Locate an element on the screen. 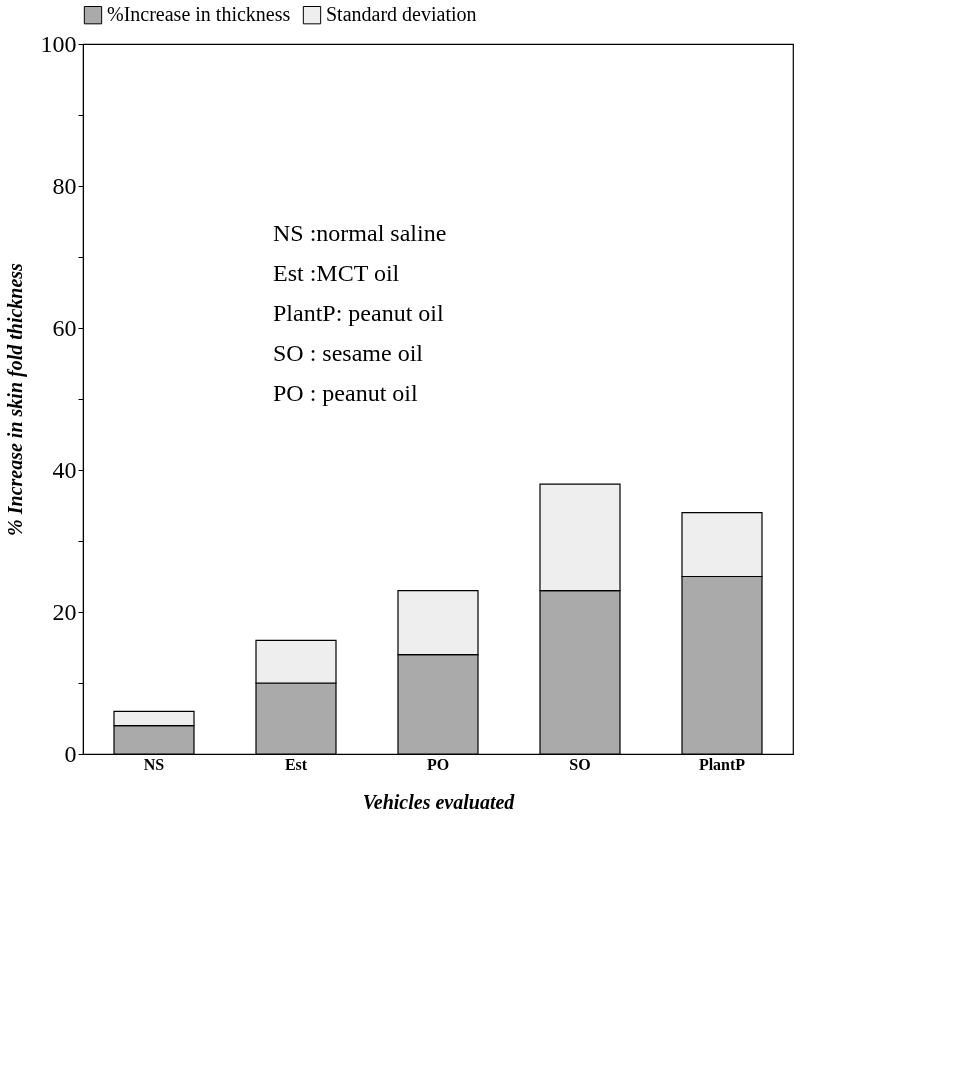 The height and width of the screenshot is (1066, 960). annotation: Est :MCT oil is located at coordinates (336, 273).